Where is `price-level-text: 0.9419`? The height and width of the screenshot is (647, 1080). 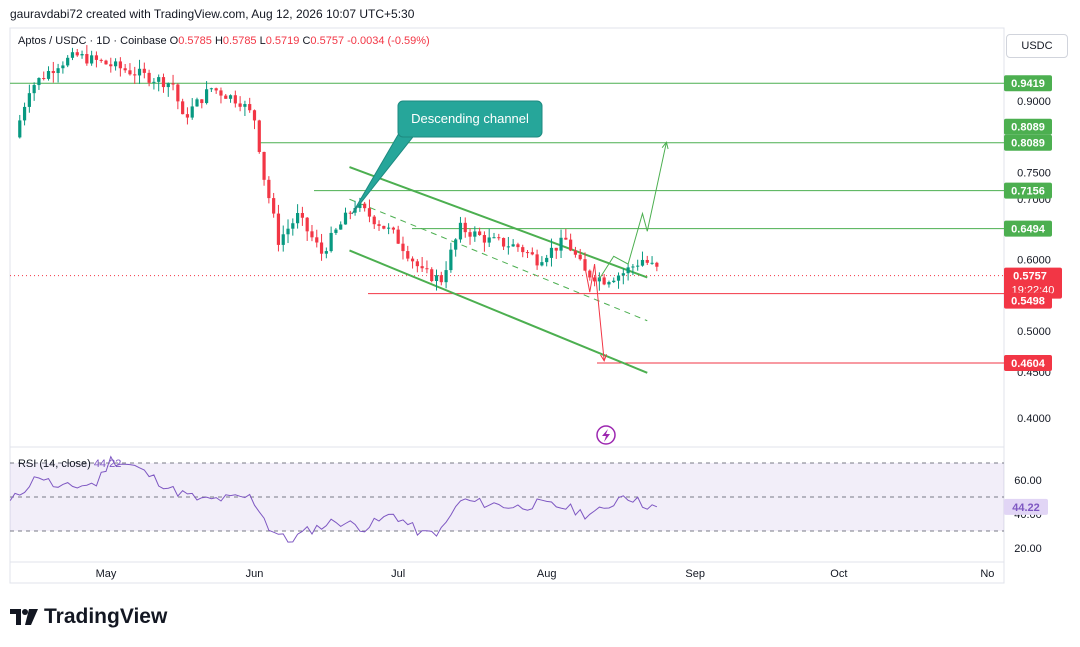
price-level-text: 0.9419 is located at coordinates (1028, 84).